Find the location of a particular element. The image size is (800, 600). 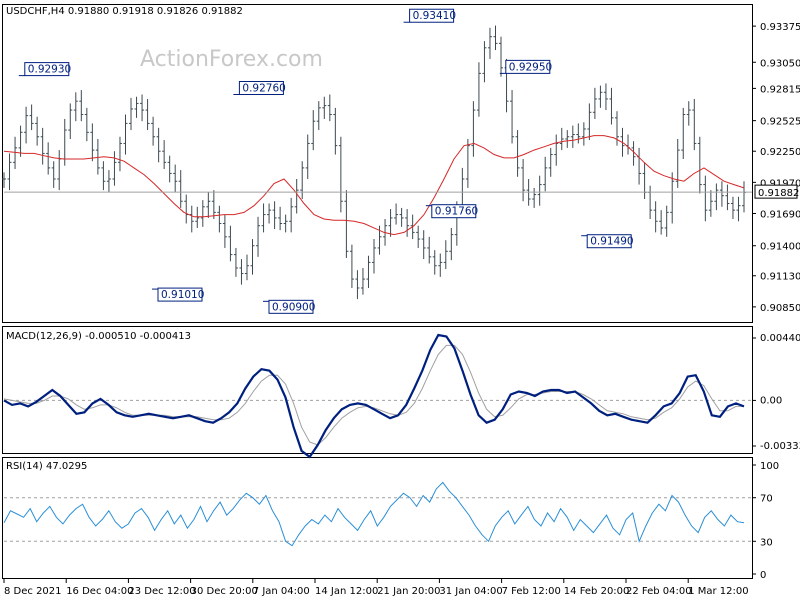

price-tick-label: 0.92815 is located at coordinates (780, 89).